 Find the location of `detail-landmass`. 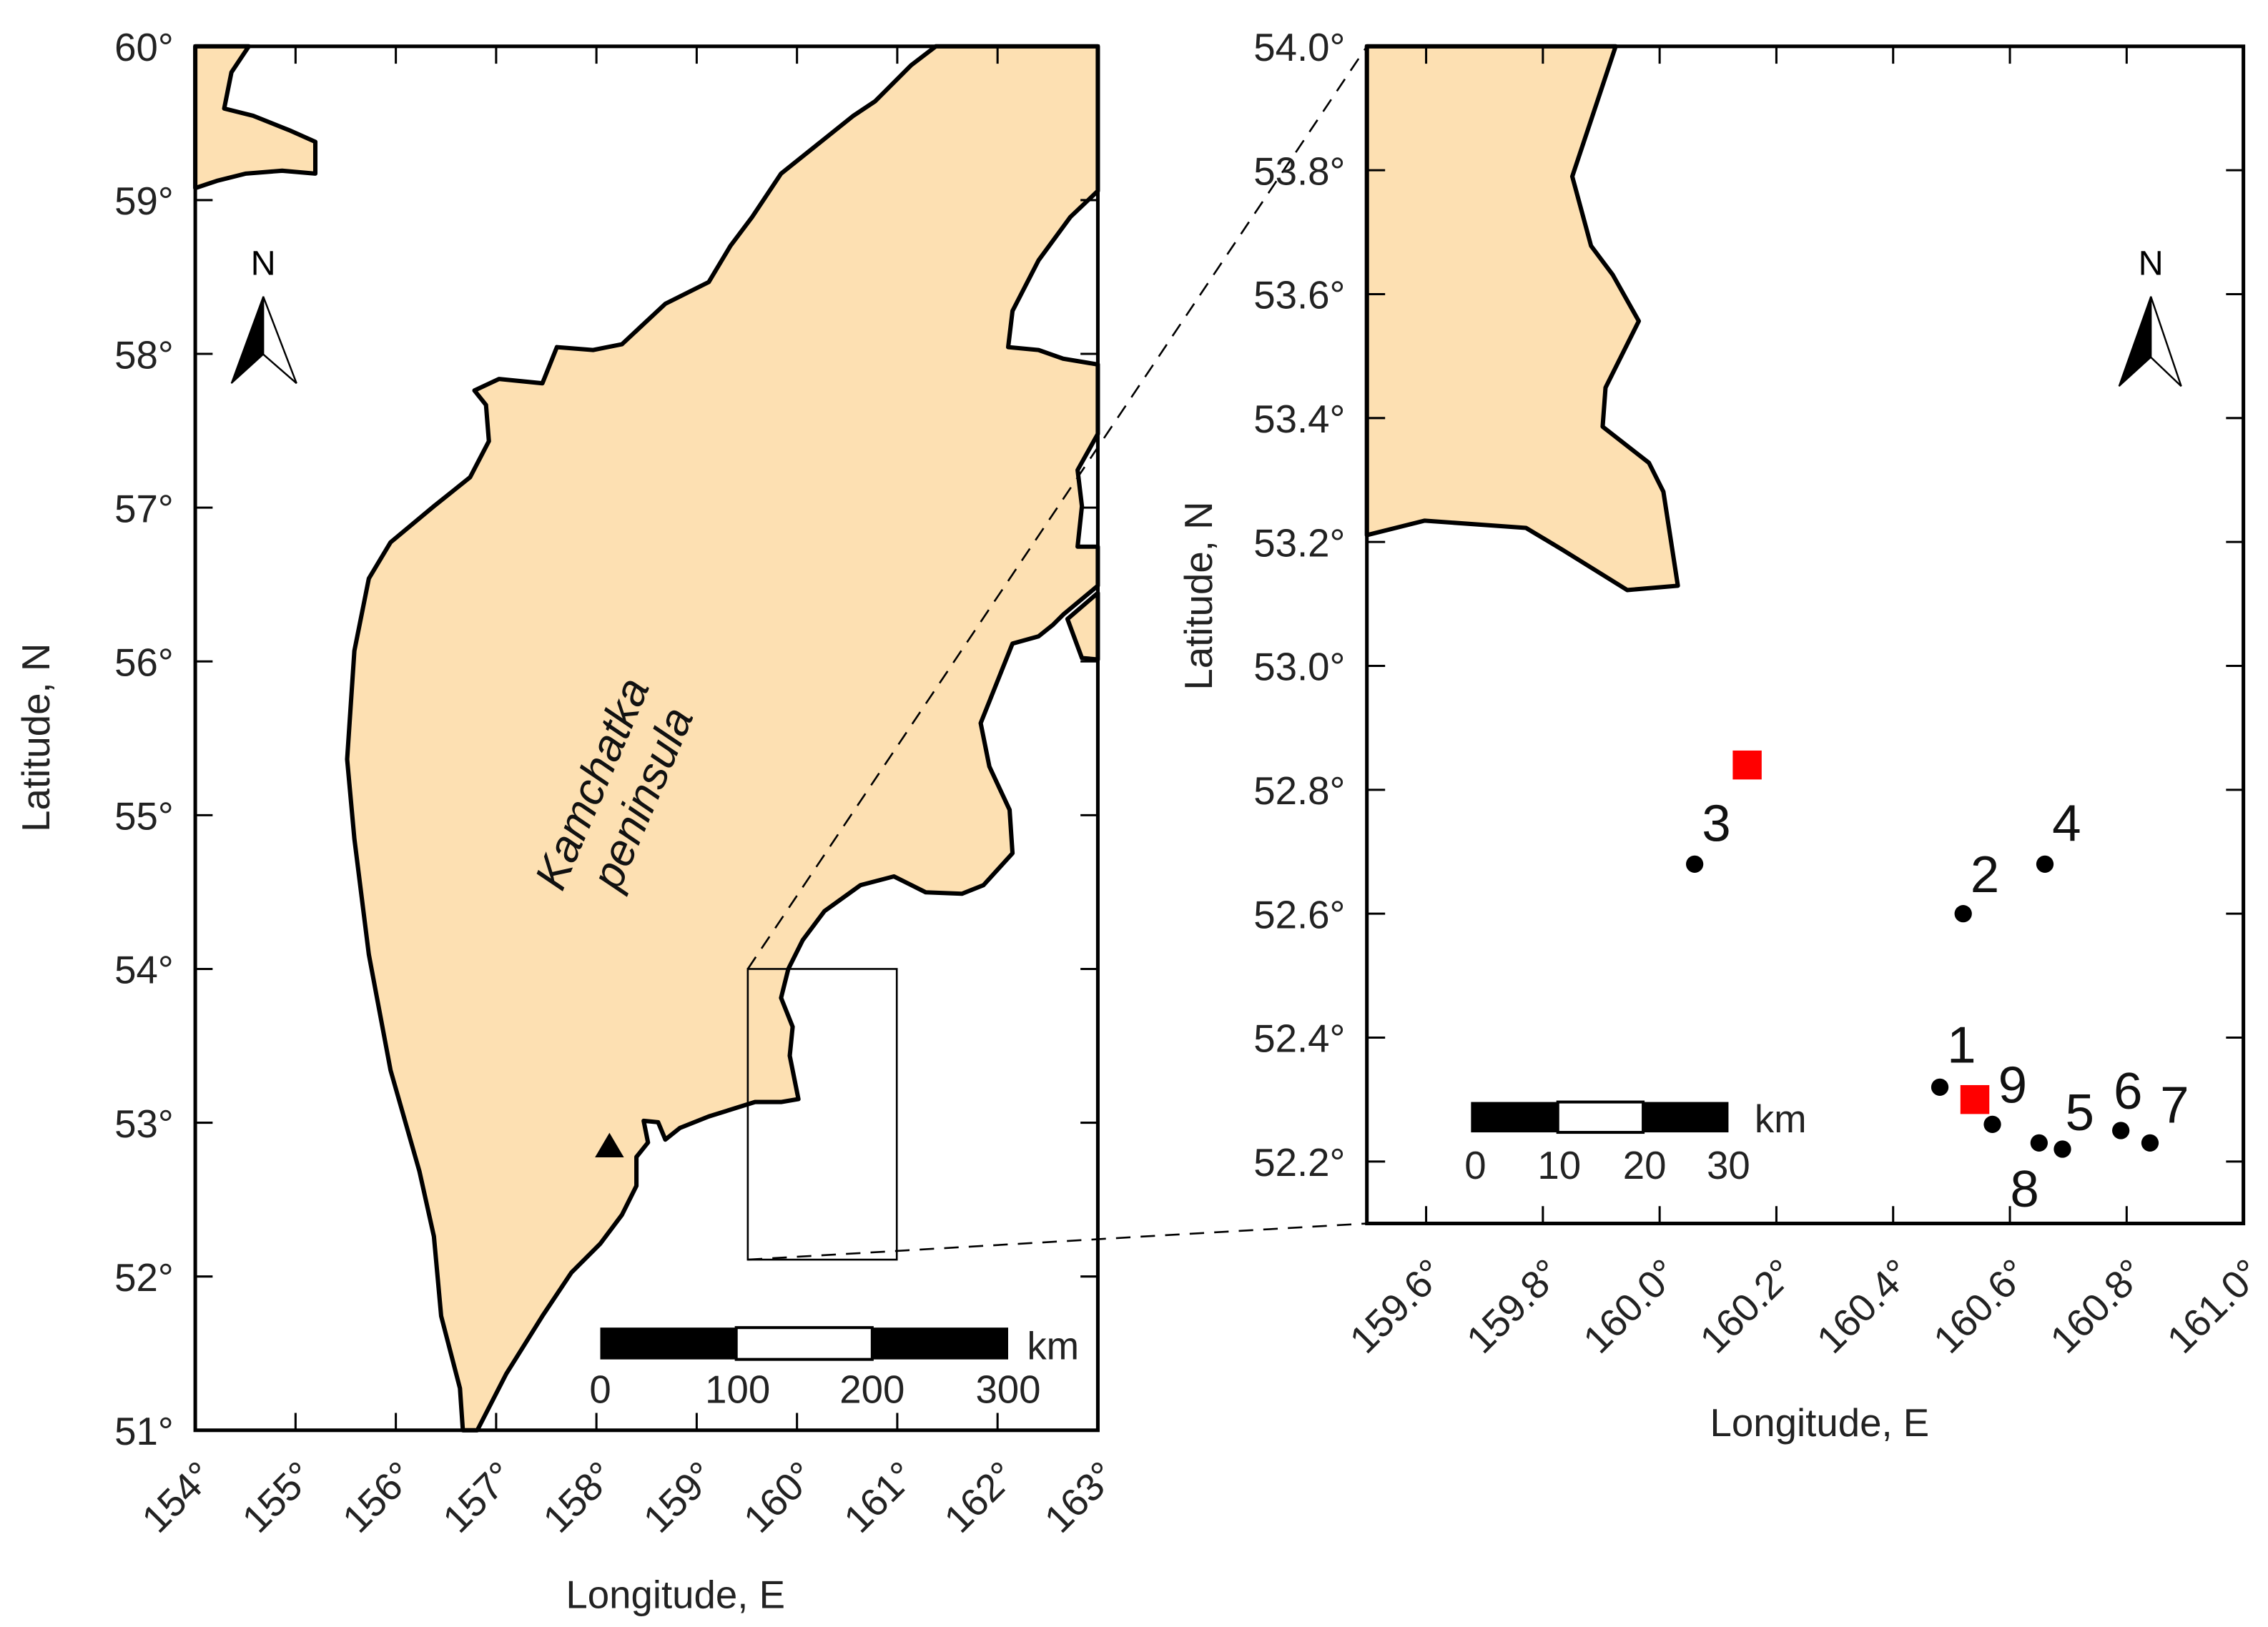

detail-landmass is located at coordinates (1522, 319).